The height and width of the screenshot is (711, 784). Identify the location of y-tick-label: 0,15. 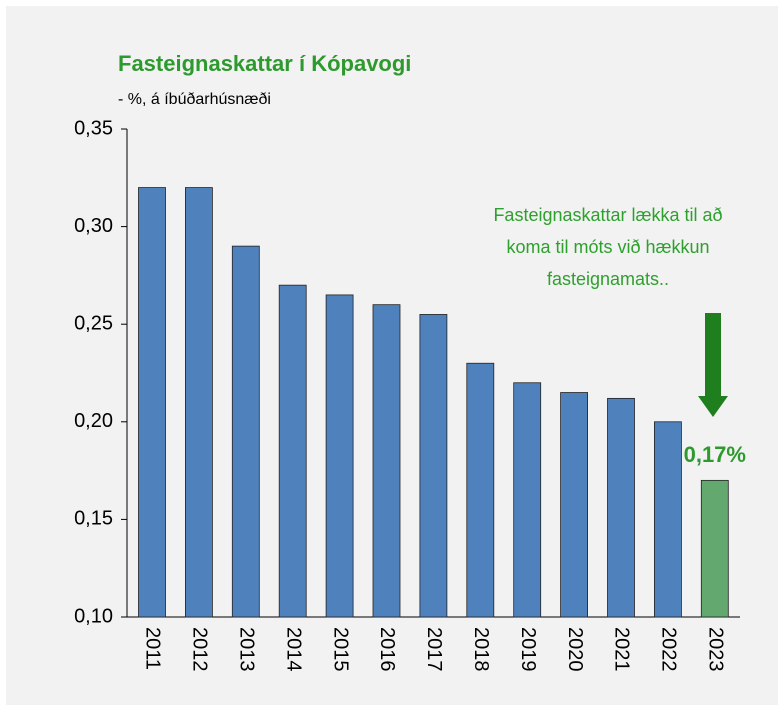
(93, 519).